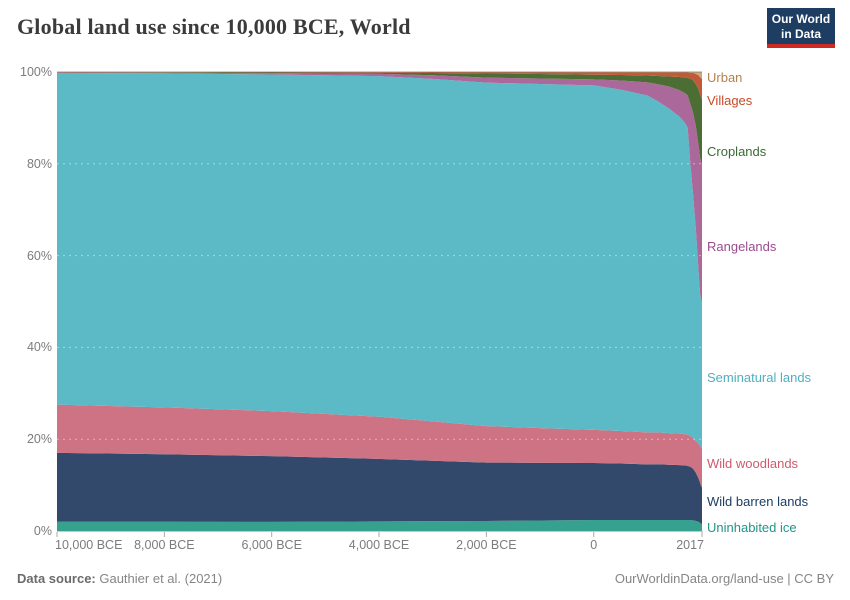 The image size is (850, 600). What do you see at coordinates (758, 501) in the screenshot?
I see `legend-barren: Wild barren lands` at bounding box center [758, 501].